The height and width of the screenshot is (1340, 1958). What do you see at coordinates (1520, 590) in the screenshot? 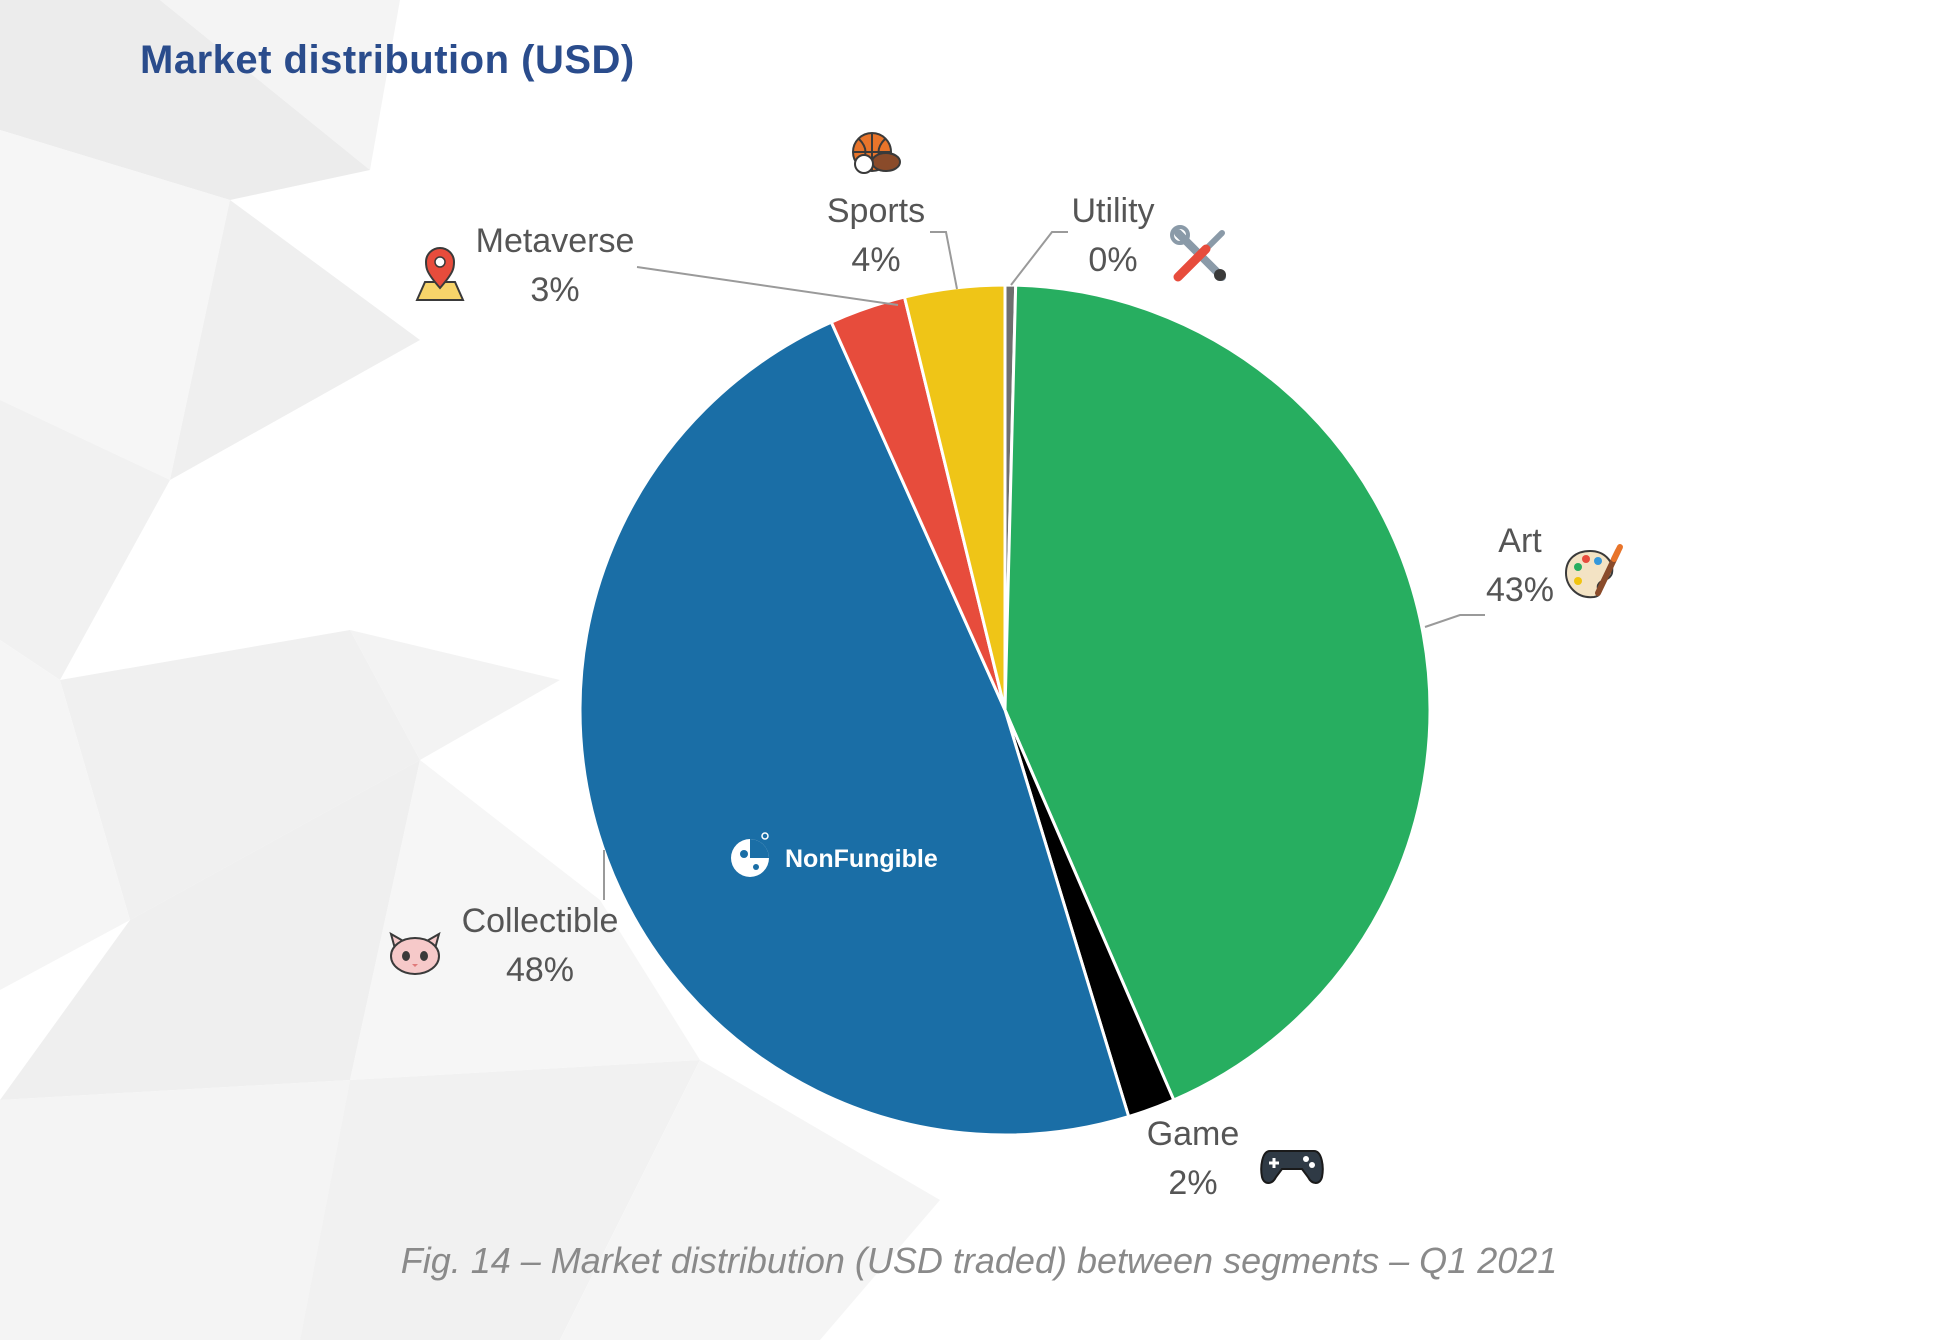
I see `slice-value-art: 43%` at bounding box center [1520, 590].